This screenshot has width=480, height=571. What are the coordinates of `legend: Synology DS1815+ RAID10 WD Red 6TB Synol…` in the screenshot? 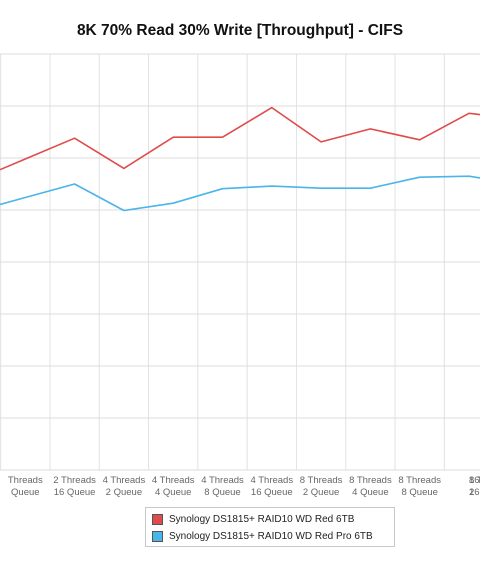 It's located at (270, 527).